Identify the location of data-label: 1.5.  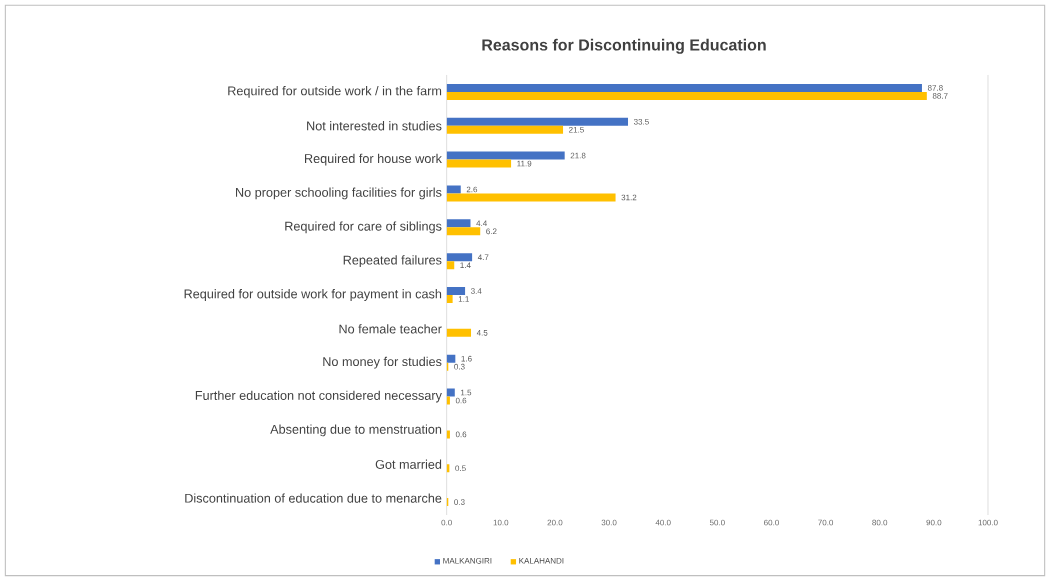
(466, 392).